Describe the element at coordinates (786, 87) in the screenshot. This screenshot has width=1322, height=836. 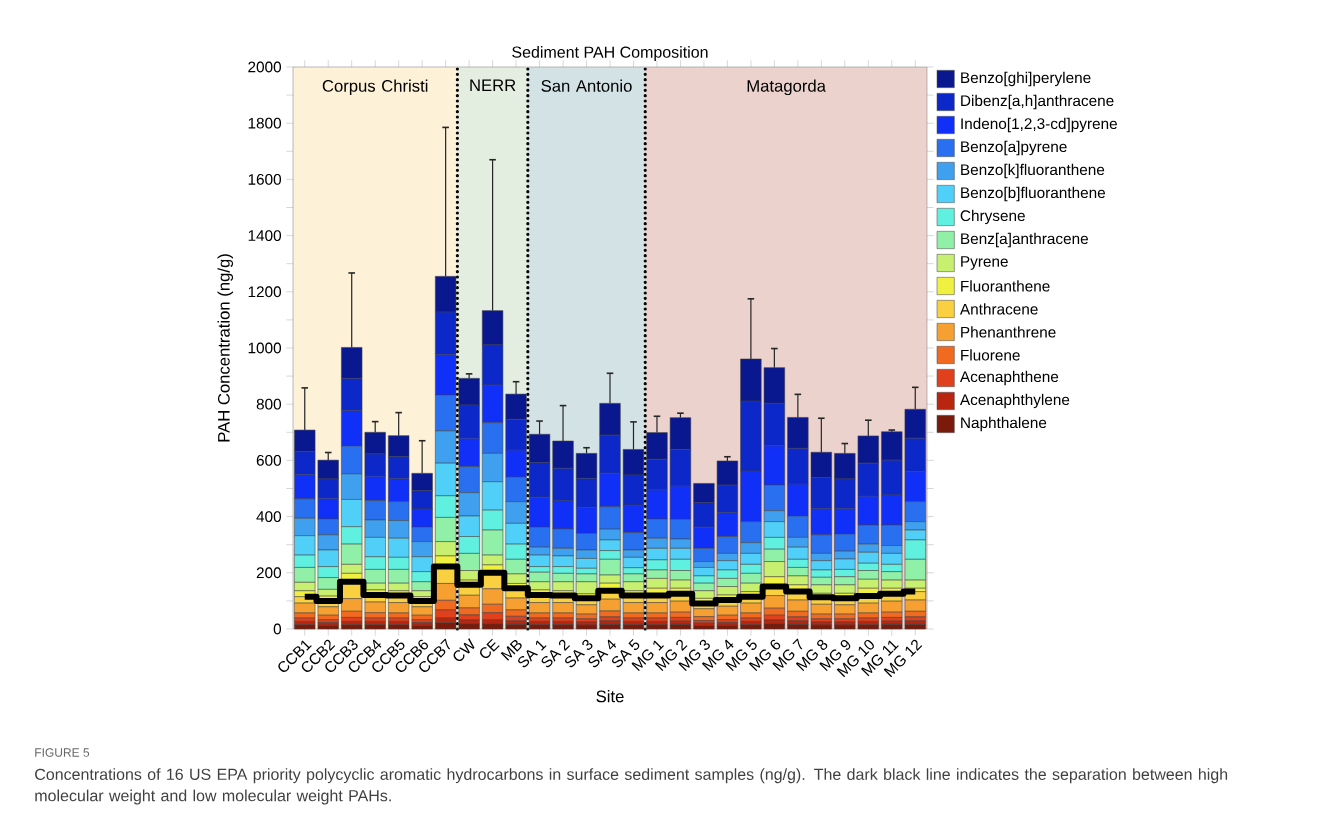
I see `band-label: Matagorda` at that location.